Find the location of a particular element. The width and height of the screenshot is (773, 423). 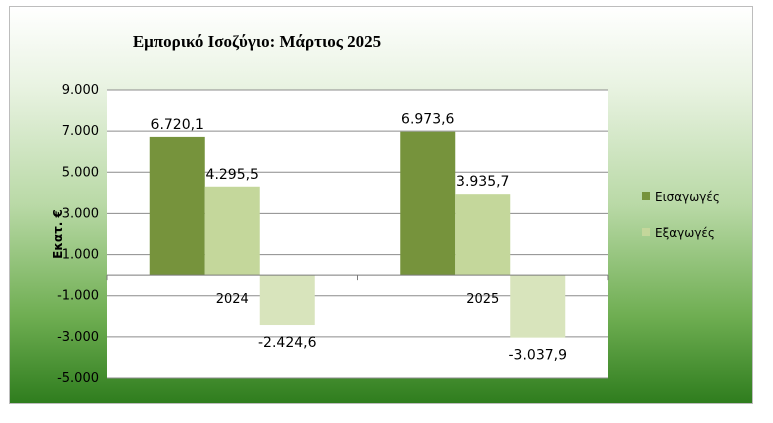

data-label: -2.424,6 is located at coordinates (287, 343).